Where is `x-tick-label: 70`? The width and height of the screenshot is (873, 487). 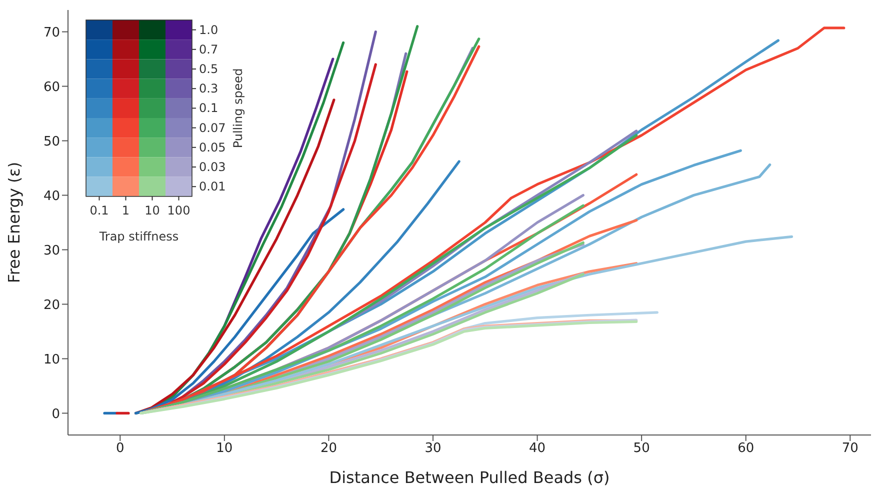
x-tick-label: 70 is located at coordinates (850, 448).